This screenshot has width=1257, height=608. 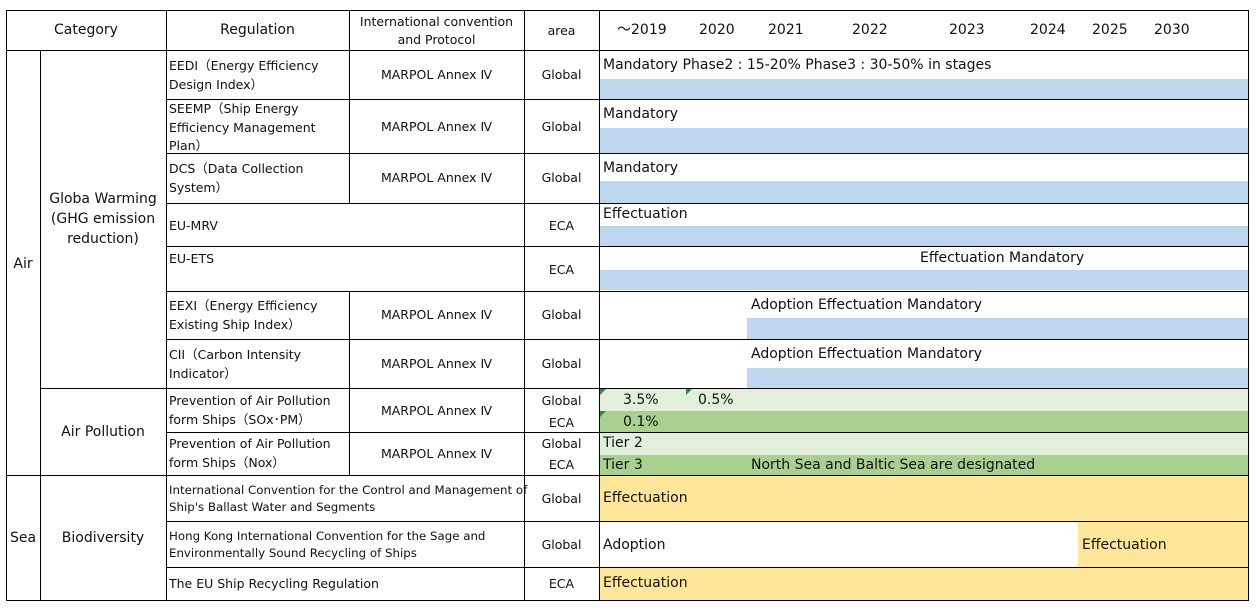 I want to click on euets-regulation: EU-ETS, so click(x=192, y=258).